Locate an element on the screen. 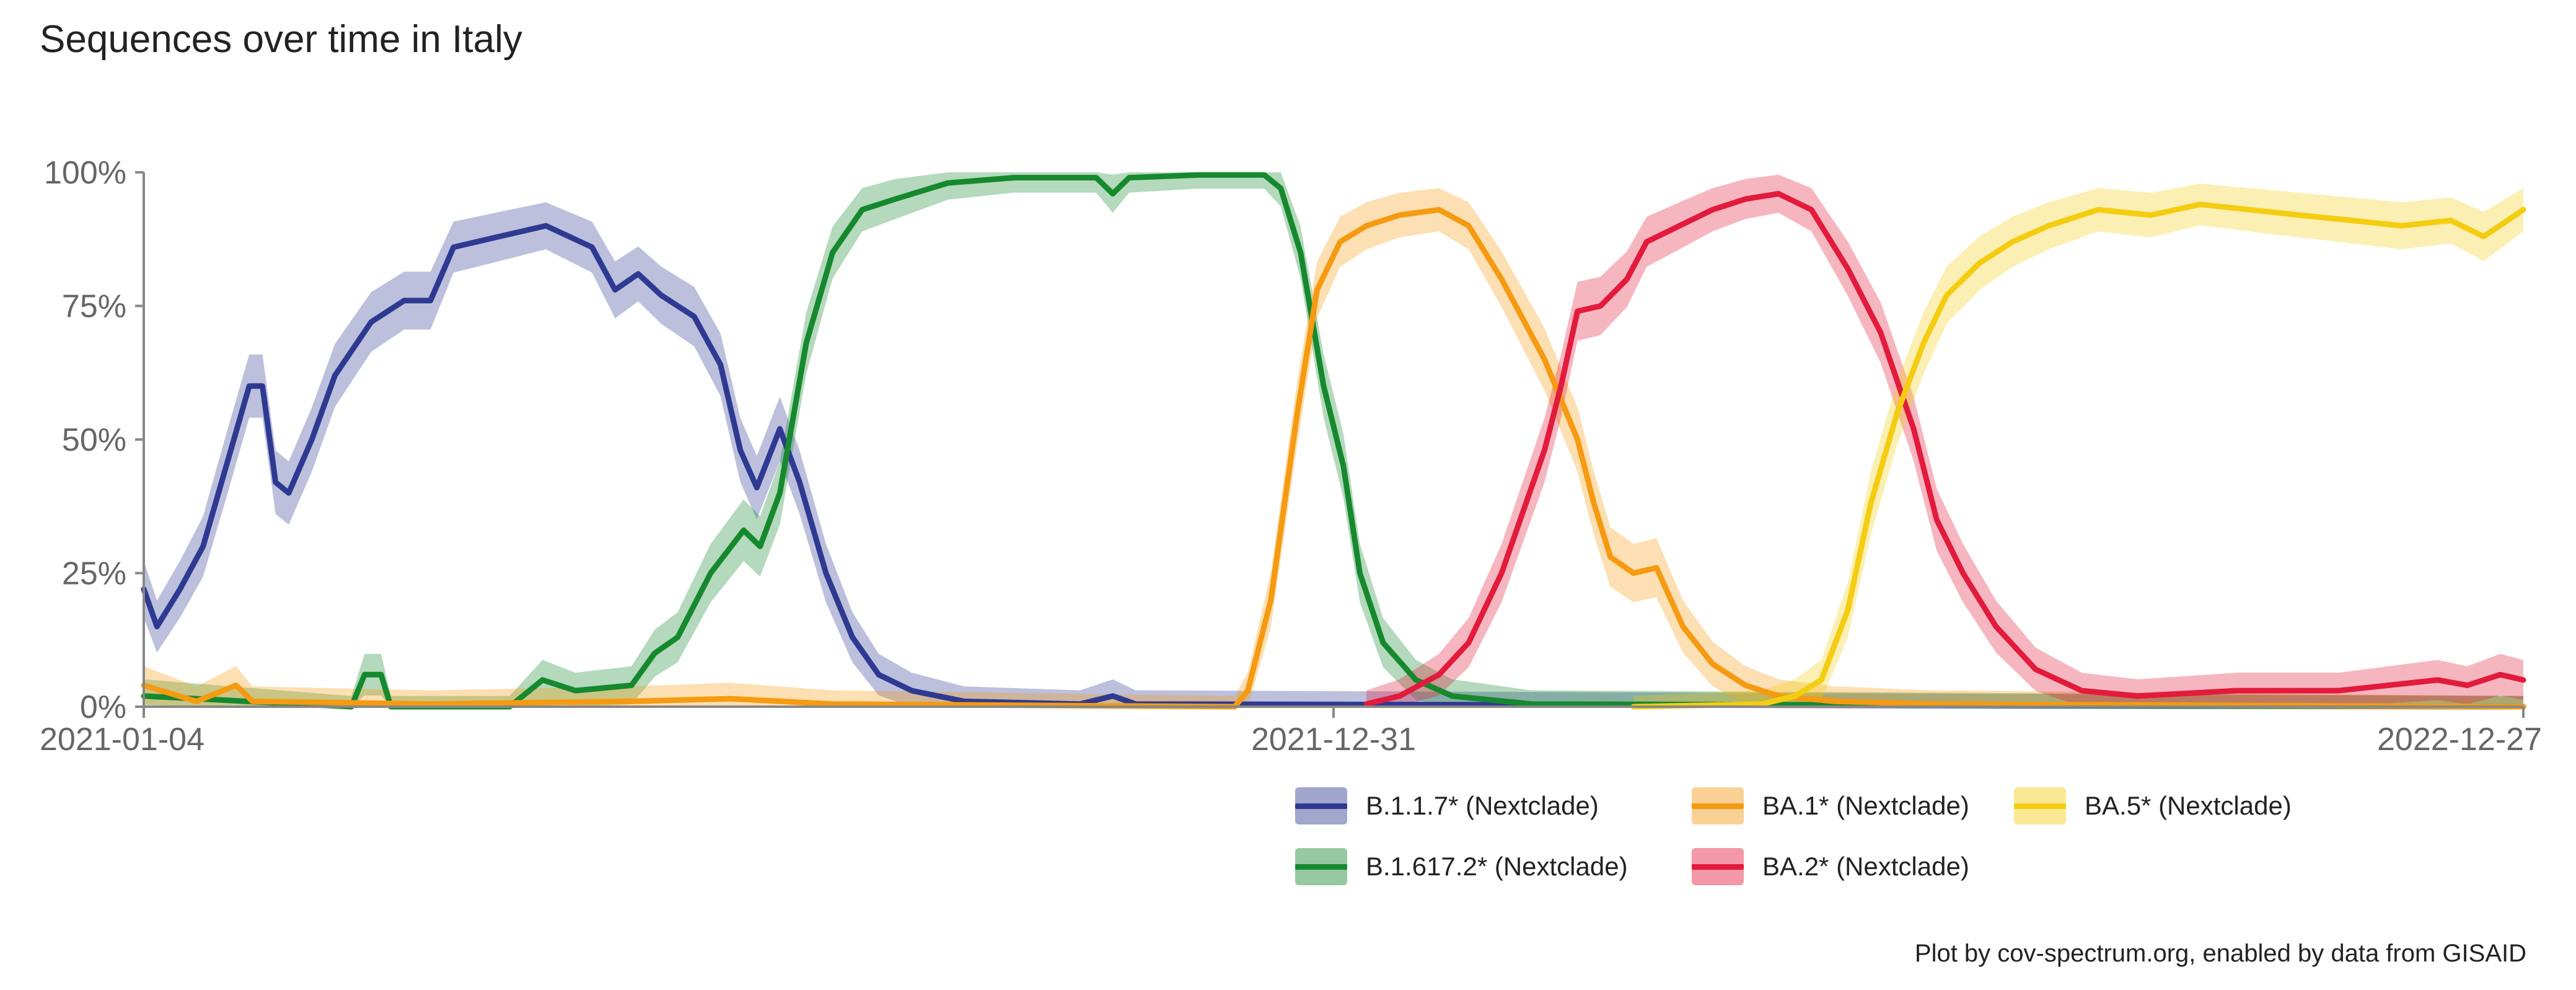 This screenshot has width=2576, height=990. legend-label: B.1.1.7* (Nextclade) is located at coordinates (1483, 805).